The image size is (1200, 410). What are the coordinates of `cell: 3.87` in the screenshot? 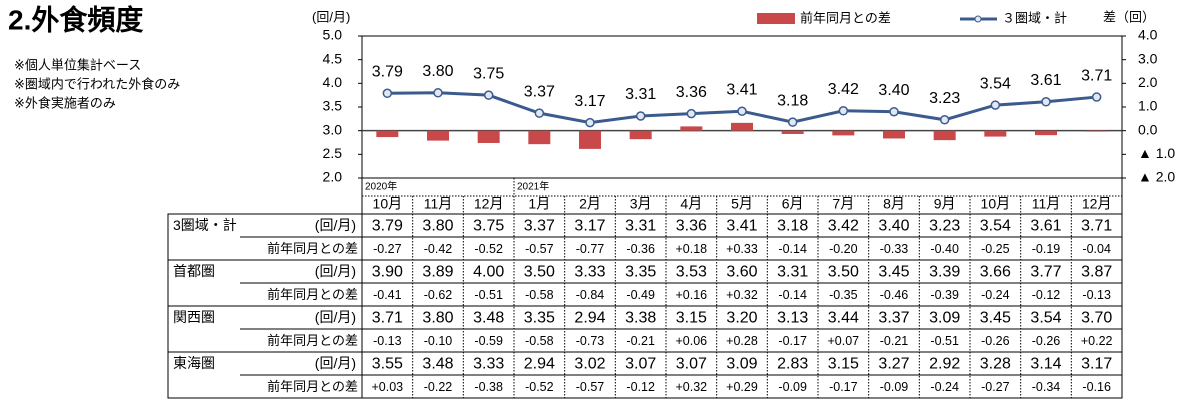 It's located at (1096, 272).